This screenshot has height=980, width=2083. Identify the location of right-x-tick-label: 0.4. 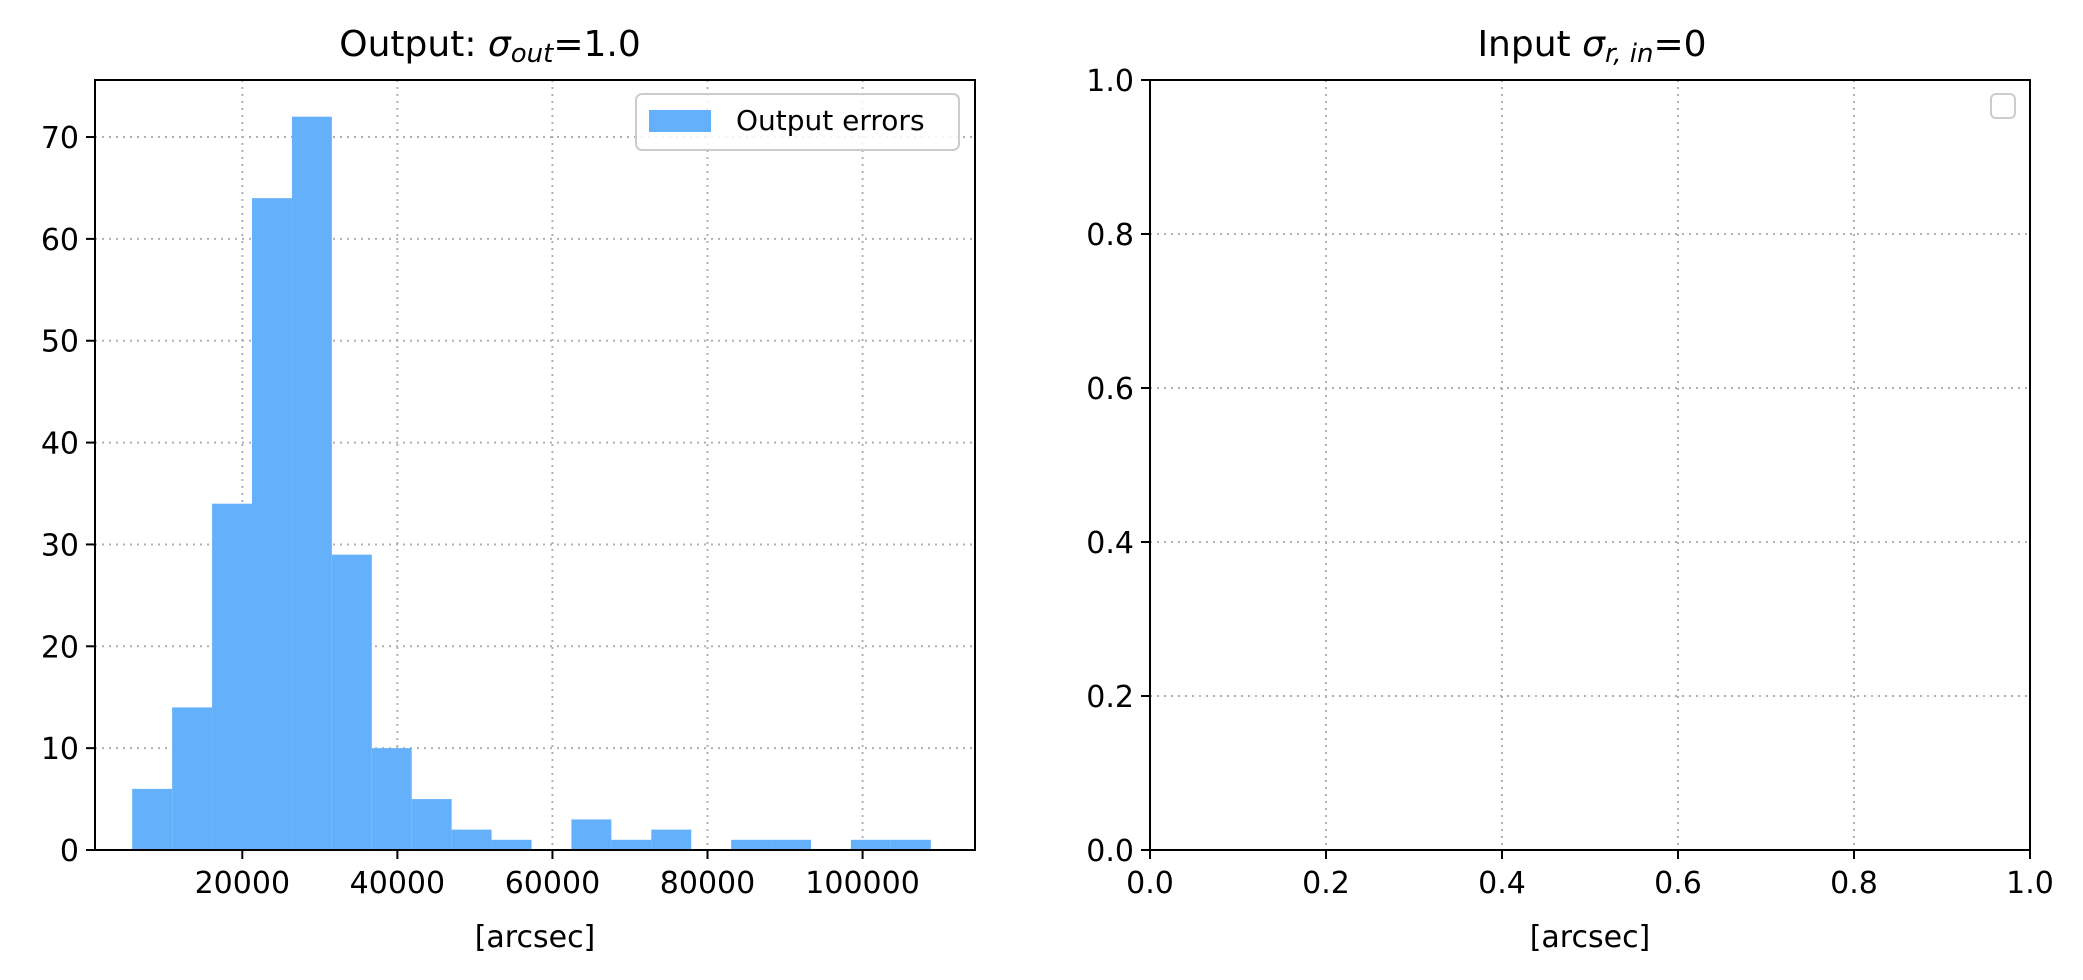
(1502, 883).